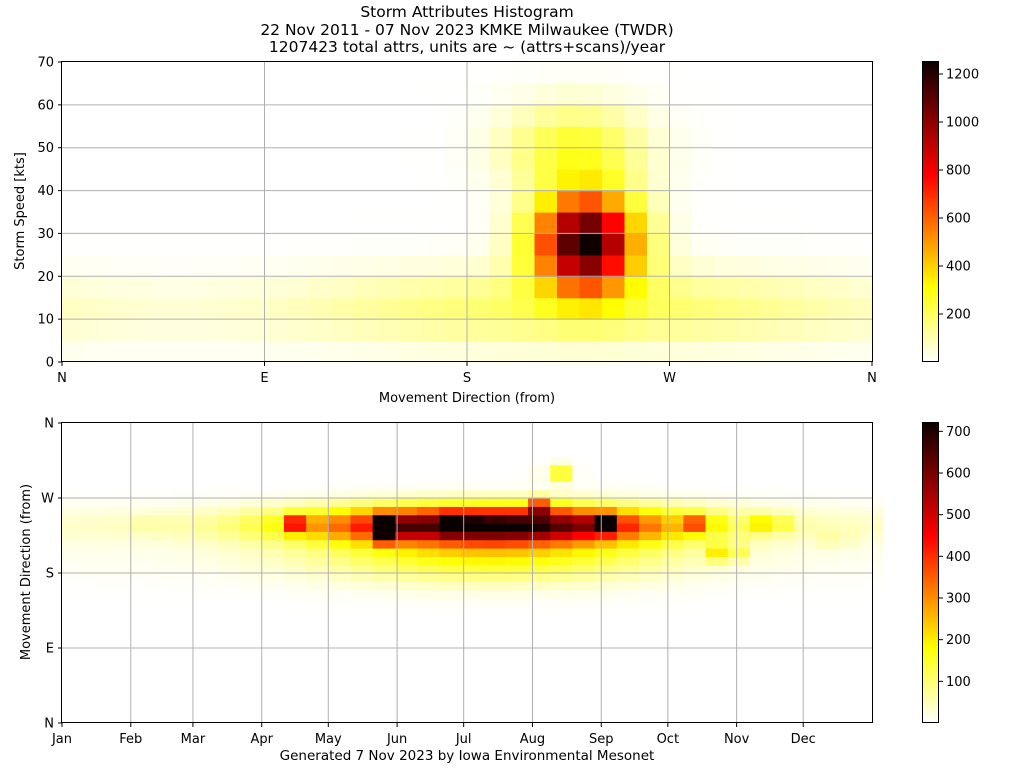  Describe the element at coordinates (130, 739) in the screenshot. I see `x-tick-label: Feb` at that location.